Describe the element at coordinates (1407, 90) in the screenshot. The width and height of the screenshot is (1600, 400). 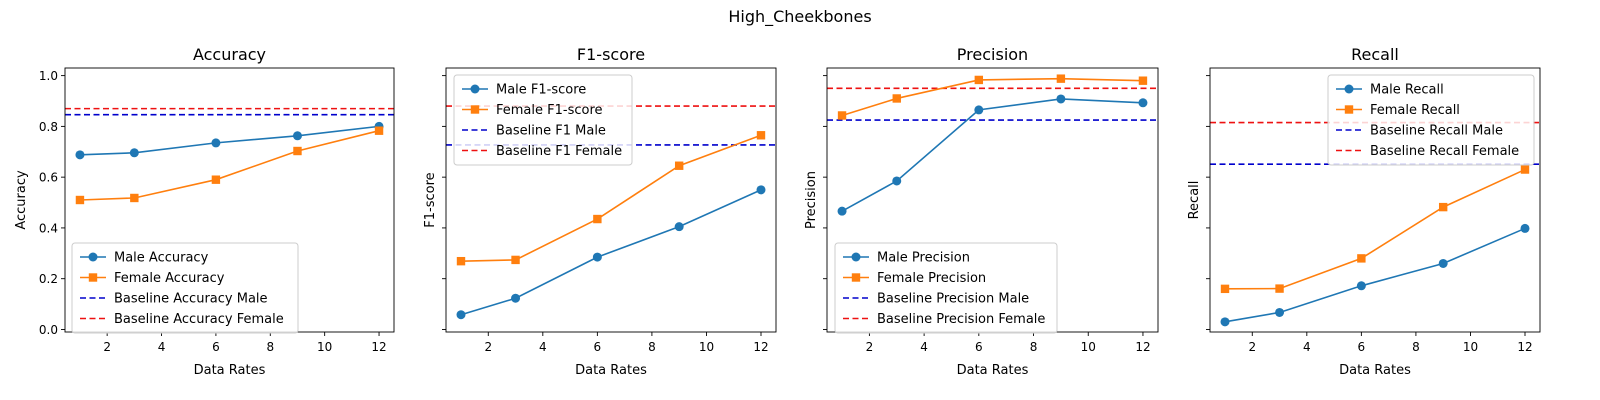
I see `legend-label: Male Recall` at that location.